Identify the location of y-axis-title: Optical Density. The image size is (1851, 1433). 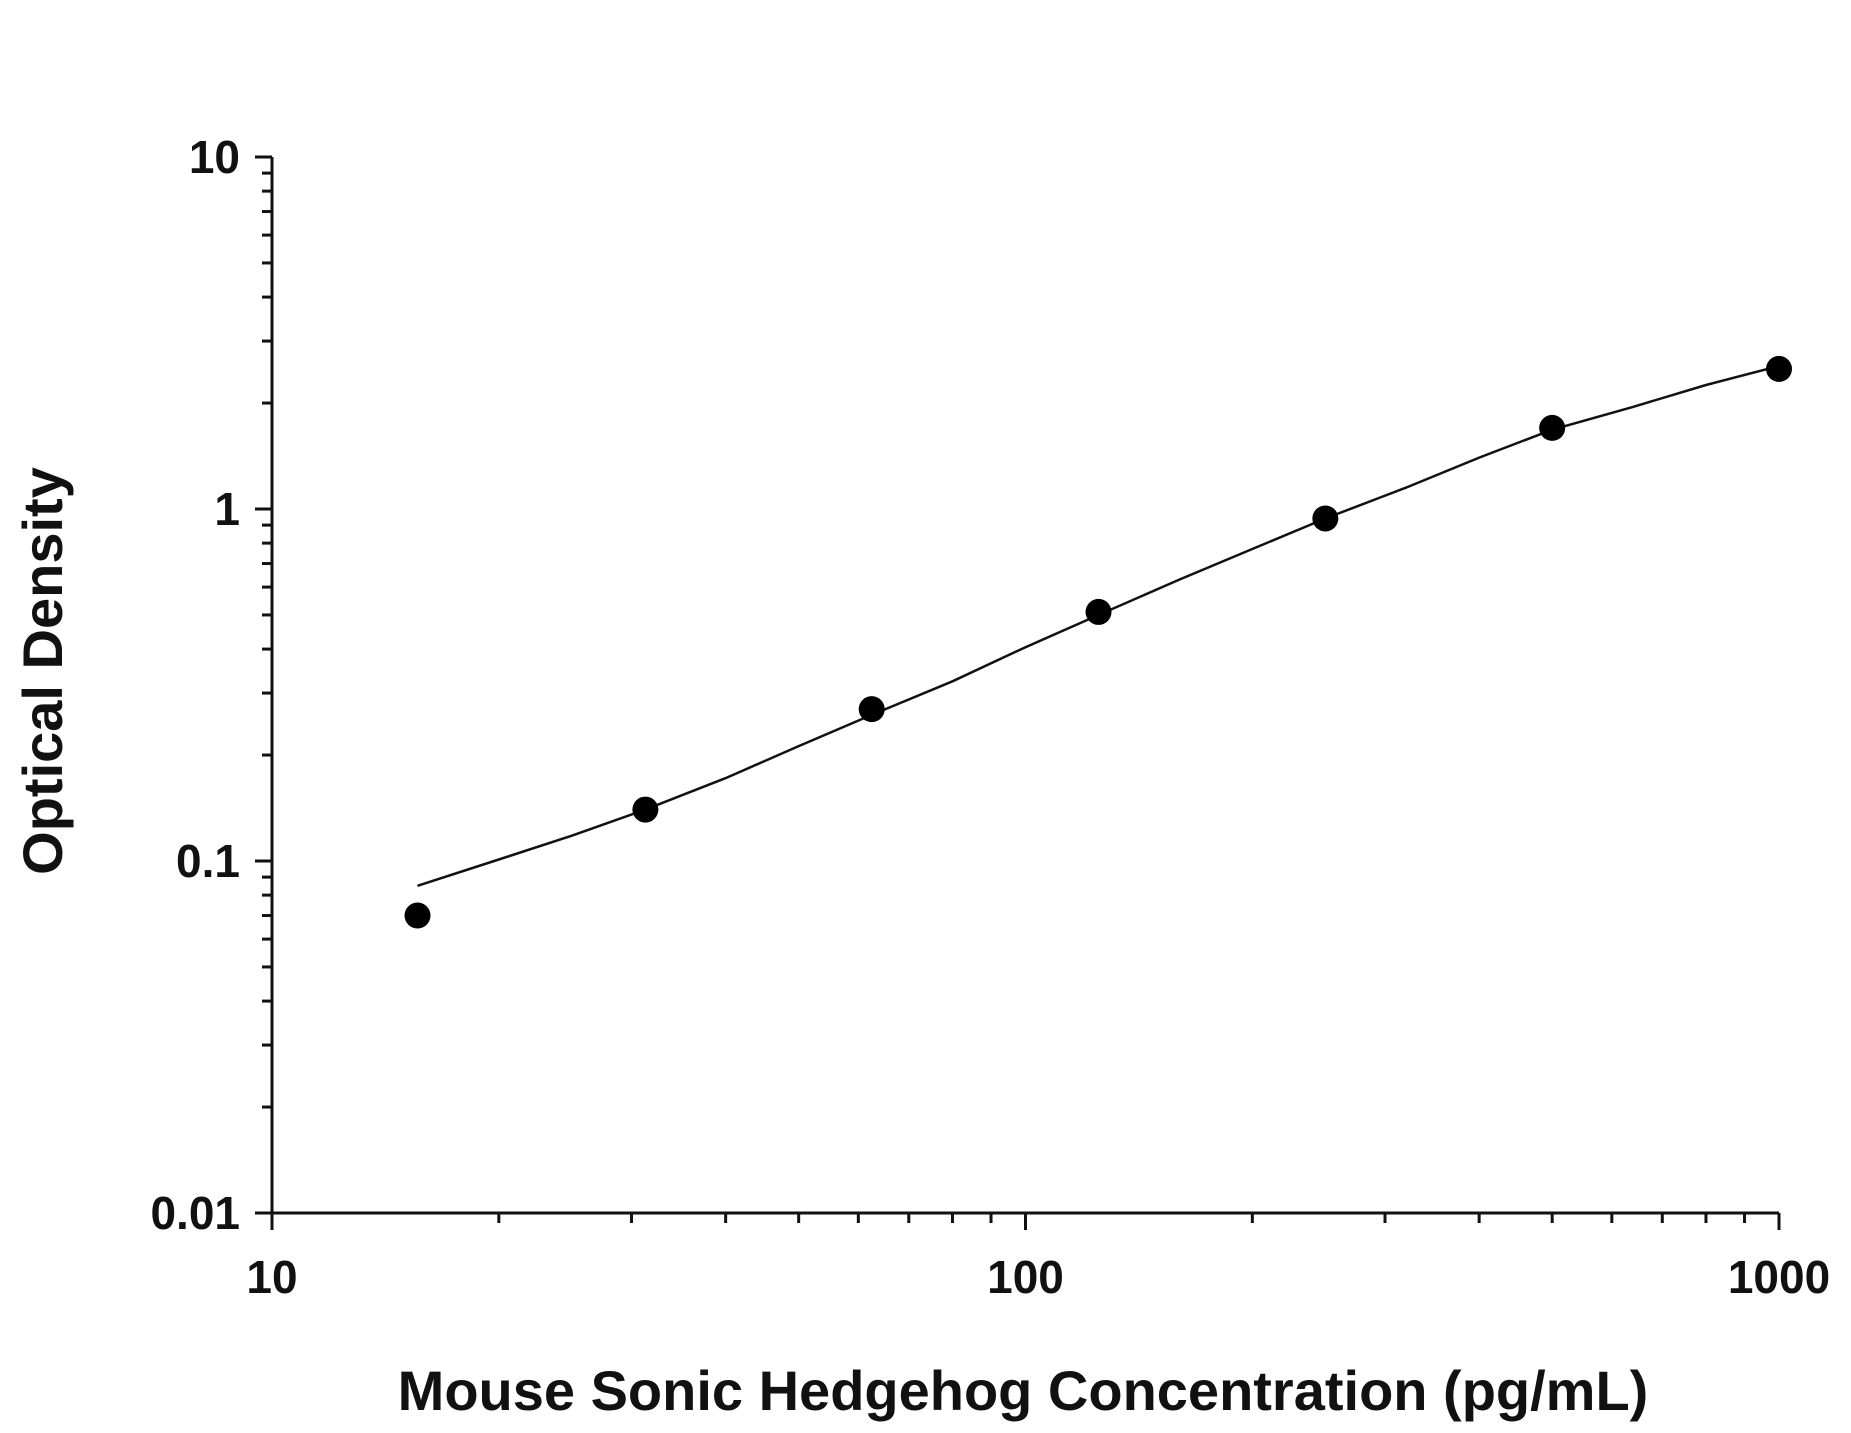
(42, 671).